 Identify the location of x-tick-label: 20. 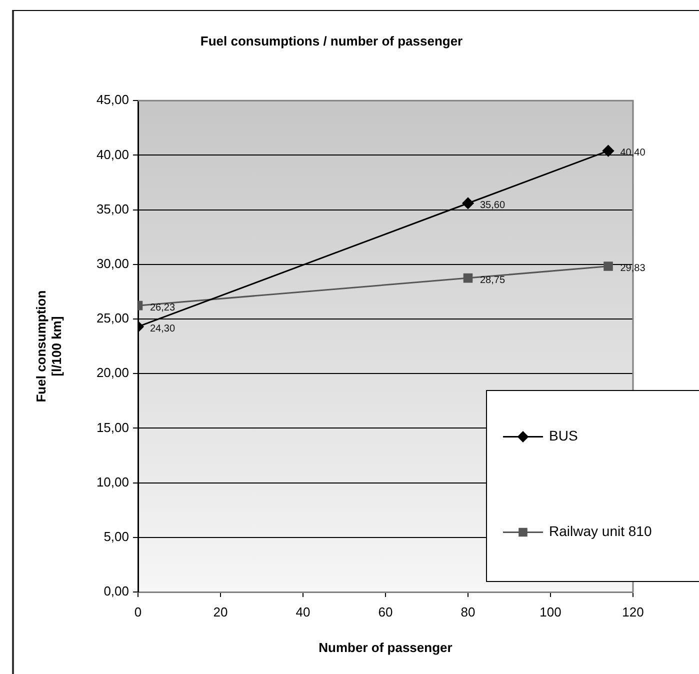
(220, 612).